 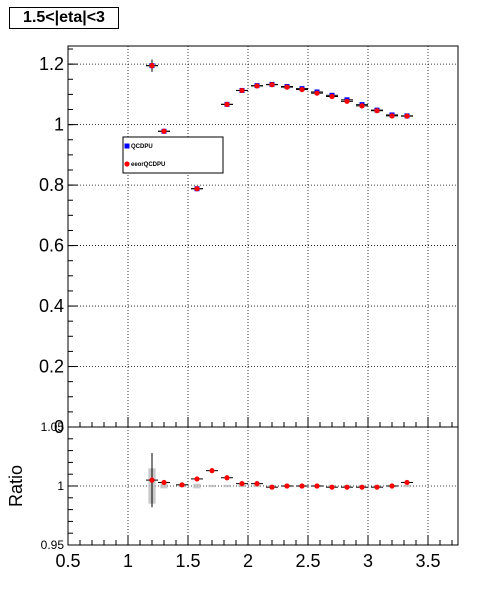 I want to click on series-eeorQCDPU, so click(x=279, y=125).